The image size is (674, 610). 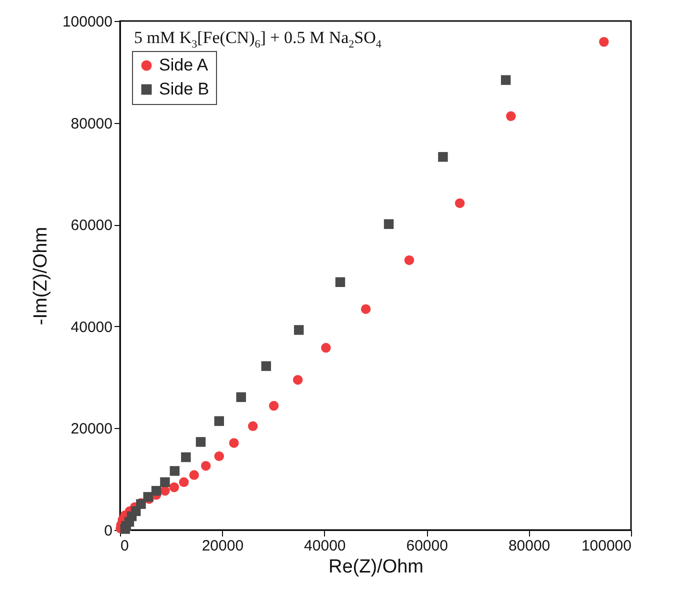 I want to click on legend-label: Side A, so click(x=184, y=65).